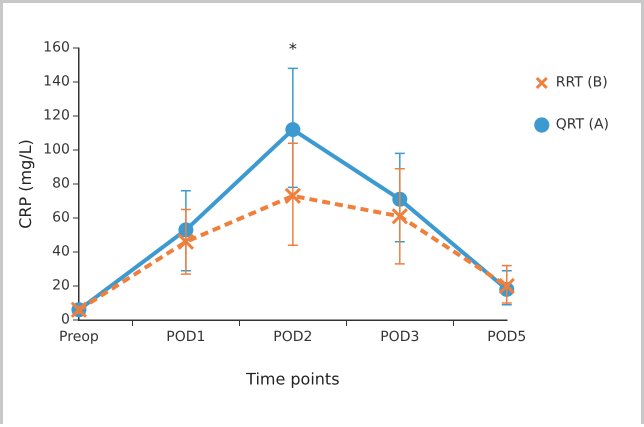 The width and height of the screenshot is (644, 427). I want to click on y-tick-label: 140, so click(56, 82).